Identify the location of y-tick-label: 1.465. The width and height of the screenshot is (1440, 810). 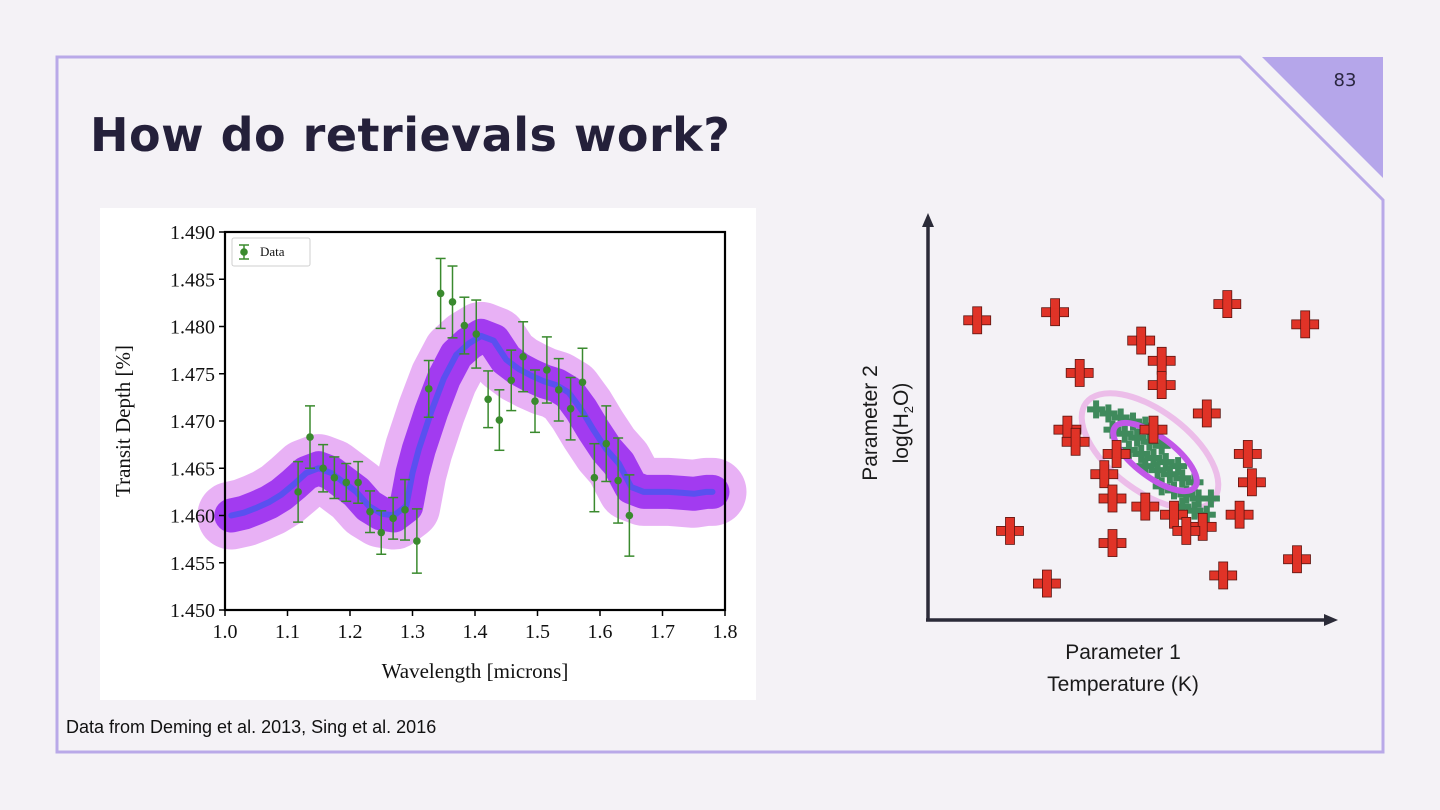
(192, 469).